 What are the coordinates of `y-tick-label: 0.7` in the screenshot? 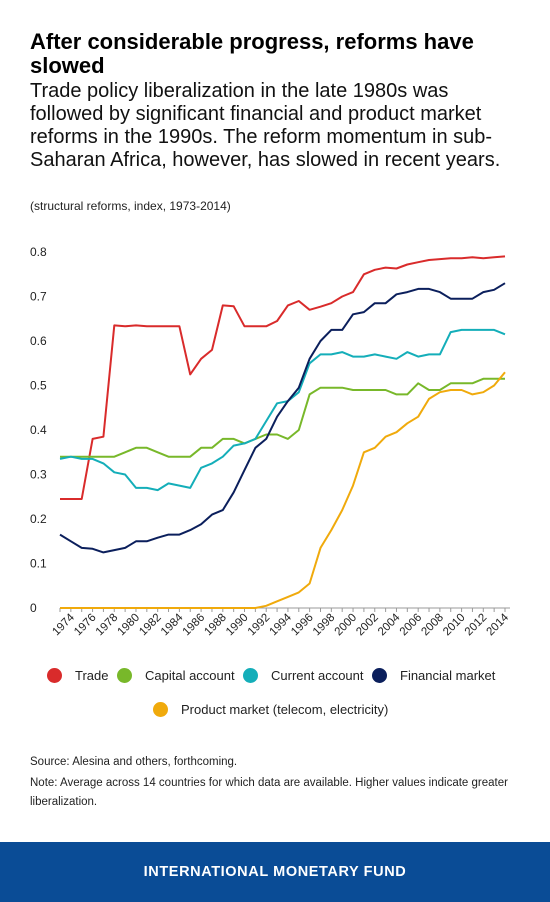 It's located at (38, 297).